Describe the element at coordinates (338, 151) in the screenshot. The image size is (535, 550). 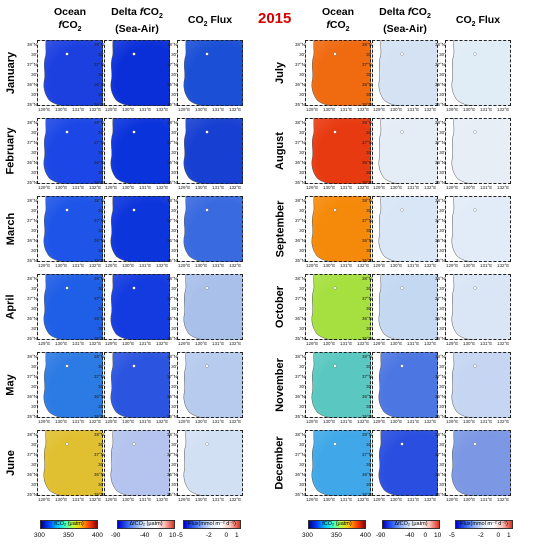
I see `map-panel-m8-c1` at that location.